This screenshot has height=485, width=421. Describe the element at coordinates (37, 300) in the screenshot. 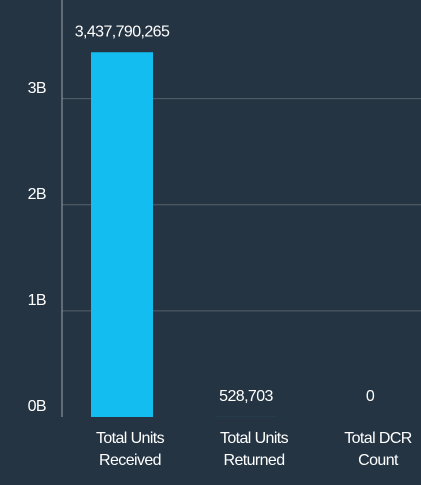

I see `y-tick-label: 1B` at that location.